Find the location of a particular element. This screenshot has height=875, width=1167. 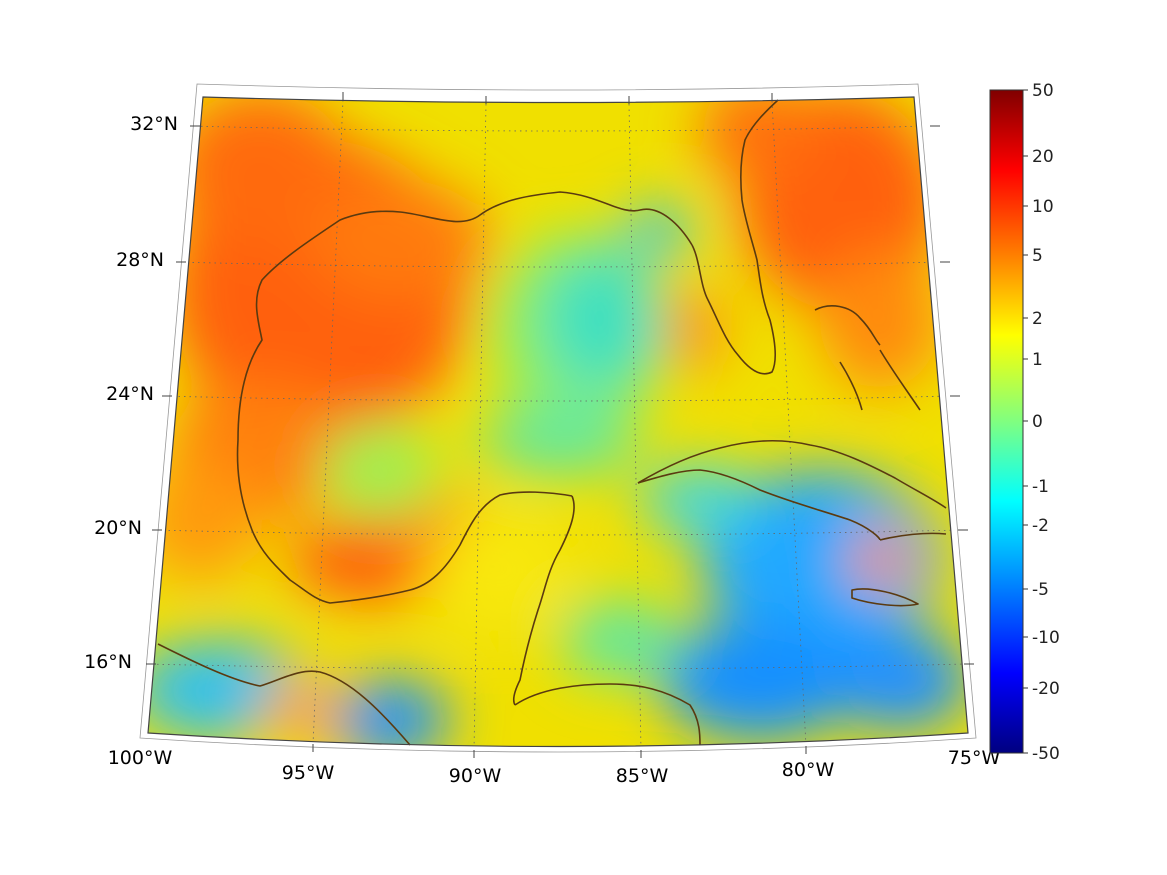

longitude-labels: 100°W 95°W 90°W 85°W 80°W 75°W is located at coordinates (554, 767).